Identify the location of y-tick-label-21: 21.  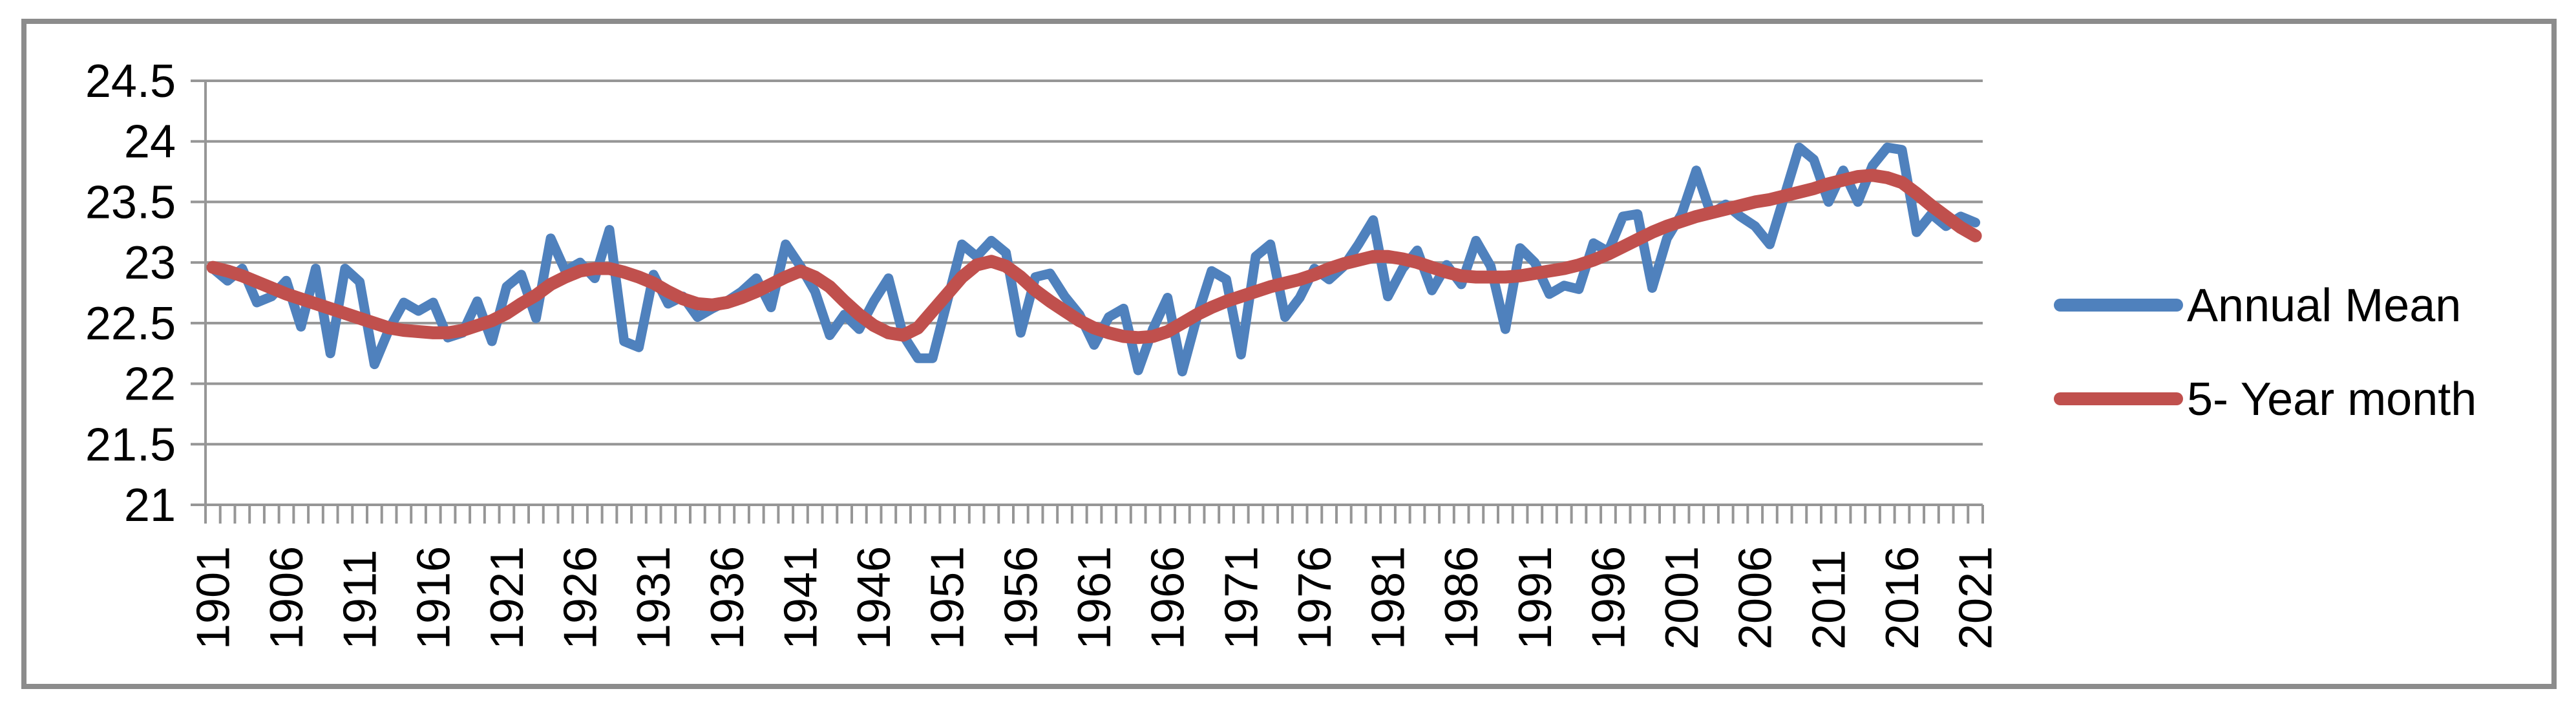
(150, 505).